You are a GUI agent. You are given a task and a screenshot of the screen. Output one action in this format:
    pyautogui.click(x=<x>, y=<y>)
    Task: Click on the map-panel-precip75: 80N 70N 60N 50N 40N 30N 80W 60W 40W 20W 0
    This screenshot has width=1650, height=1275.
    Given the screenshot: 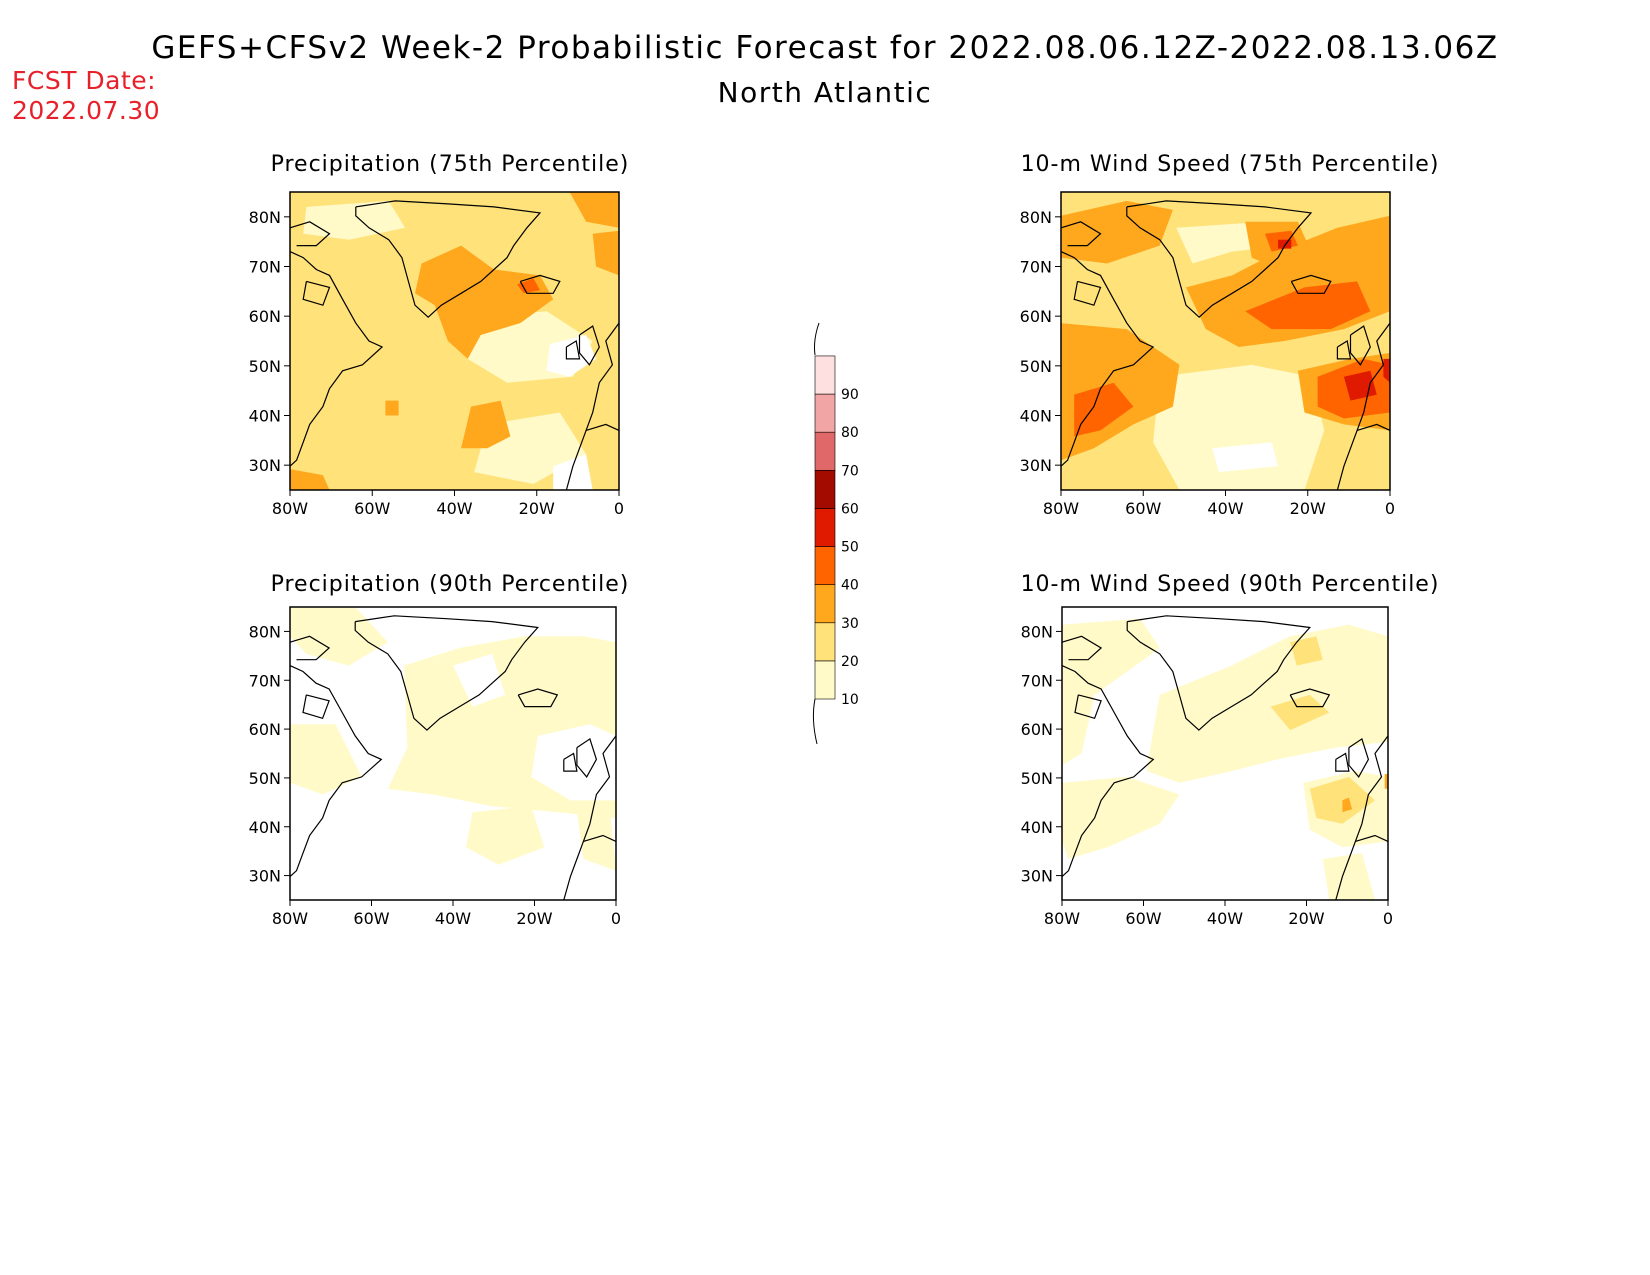 What is the action you would take?
    pyautogui.click(x=436, y=354)
    